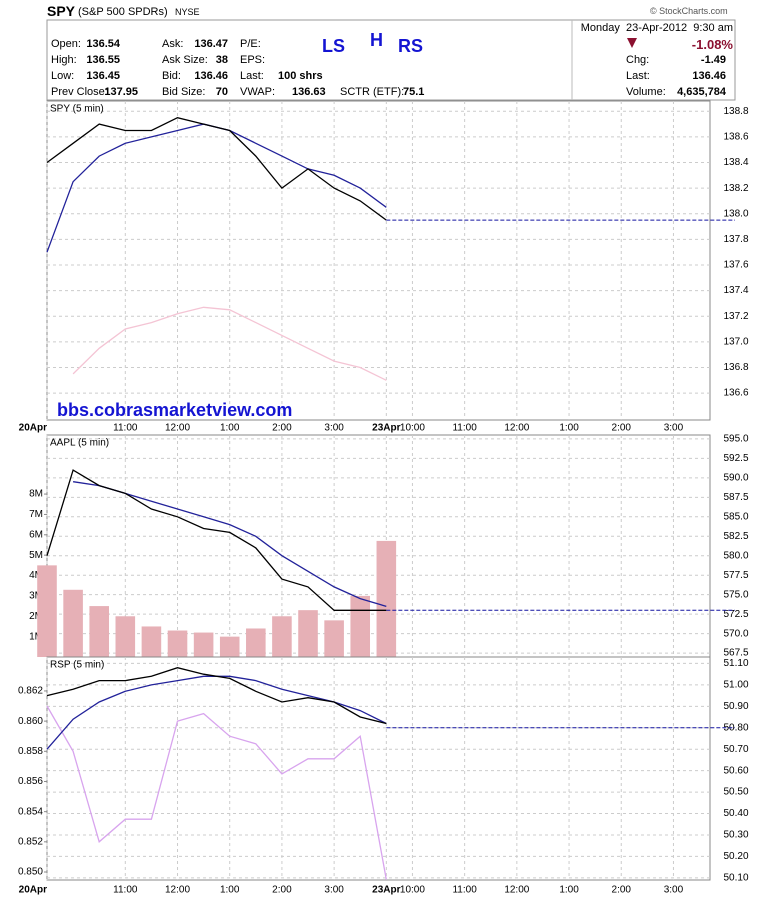  Describe the element at coordinates (735, 188) in the screenshot. I see `y-tick-label: 138.2` at that location.